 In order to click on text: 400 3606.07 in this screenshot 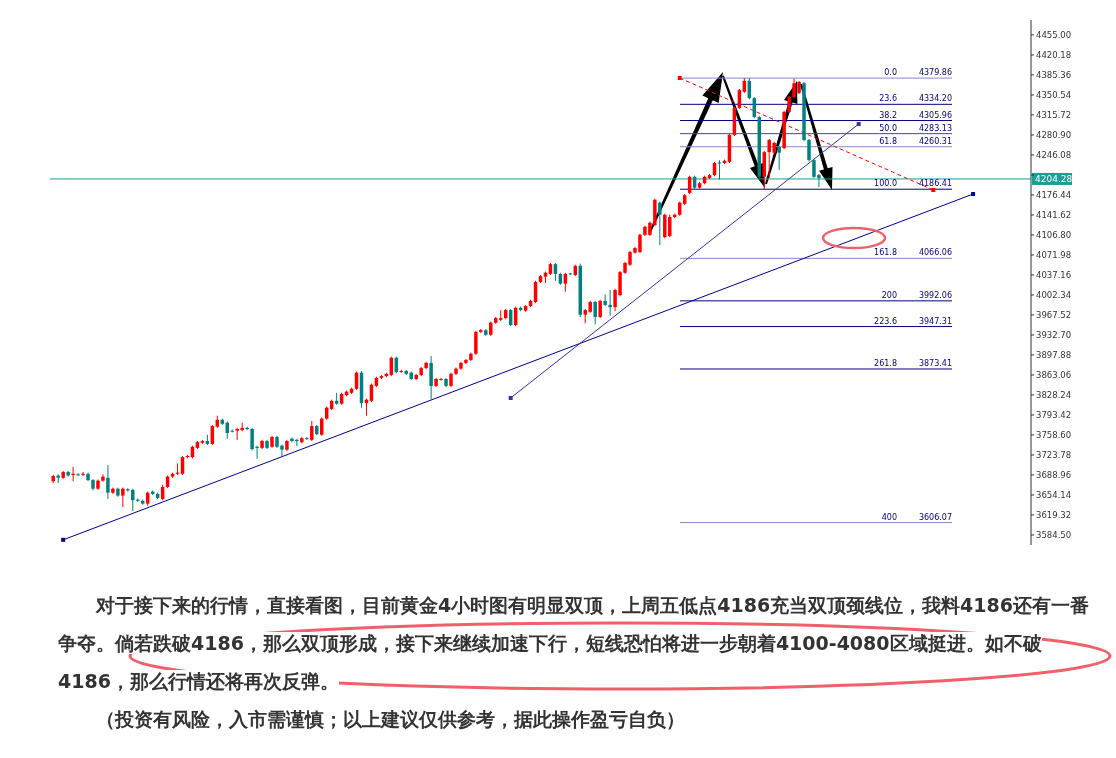, I will do `click(916, 517)`.